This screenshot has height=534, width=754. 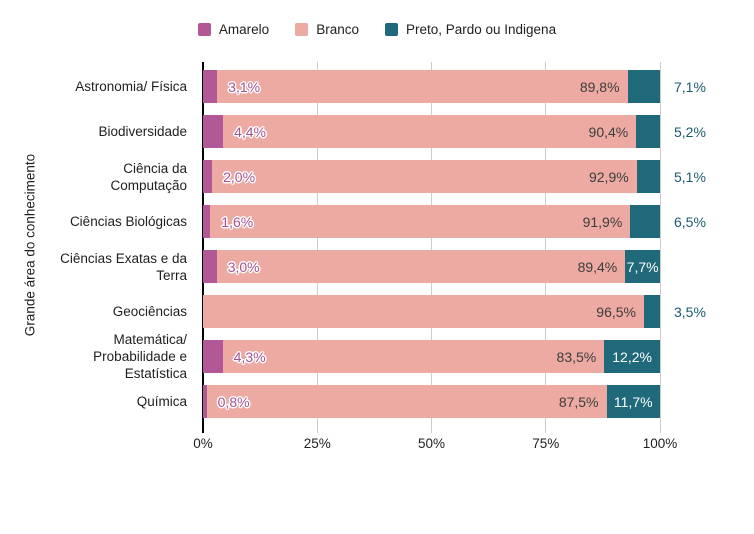 What do you see at coordinates (203, 247) in the screenshot?
I see `y-axis-line` at bounding box center [203, 247].